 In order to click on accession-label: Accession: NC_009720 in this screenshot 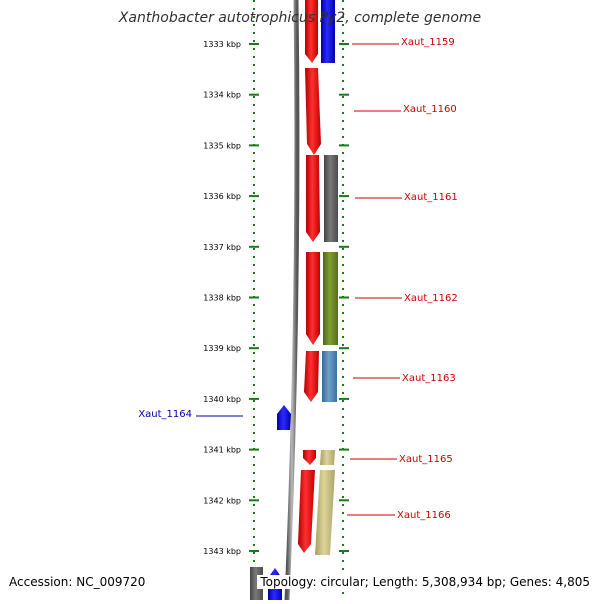, I will do `click(79, 582)`.